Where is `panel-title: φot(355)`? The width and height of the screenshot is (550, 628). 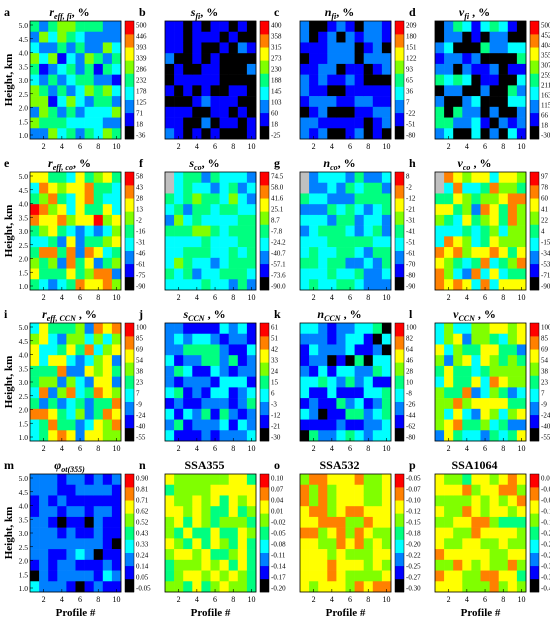
panel-title: φot(355) is located at coordinates (69, 466).